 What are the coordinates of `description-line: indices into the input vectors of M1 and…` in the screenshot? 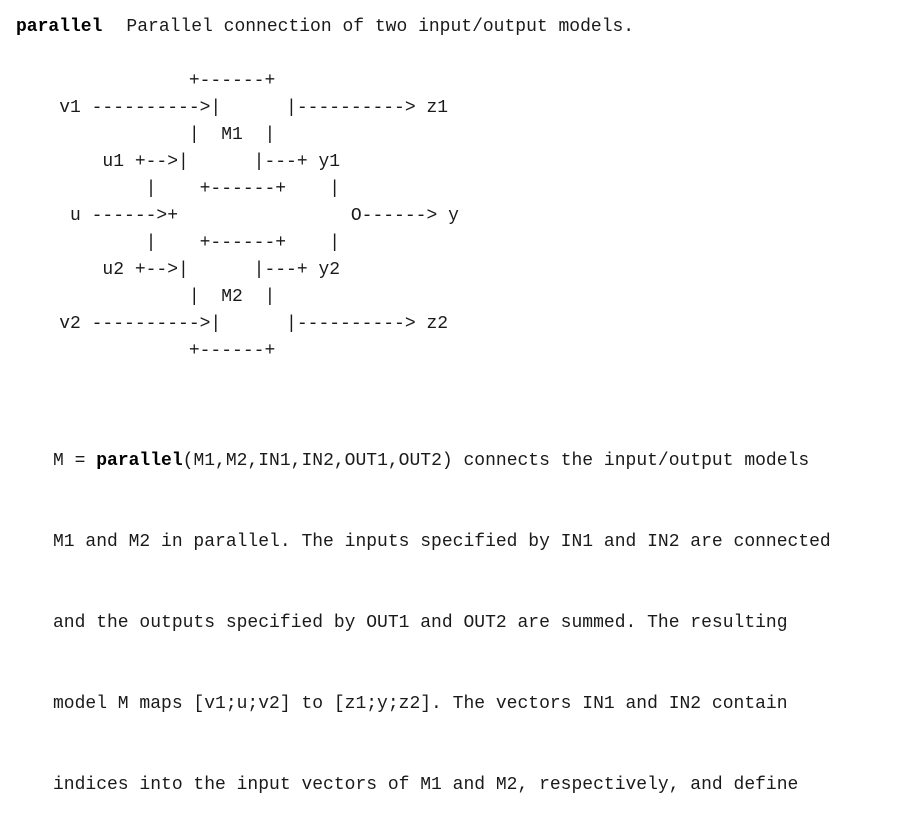 It's located at (426, 785).